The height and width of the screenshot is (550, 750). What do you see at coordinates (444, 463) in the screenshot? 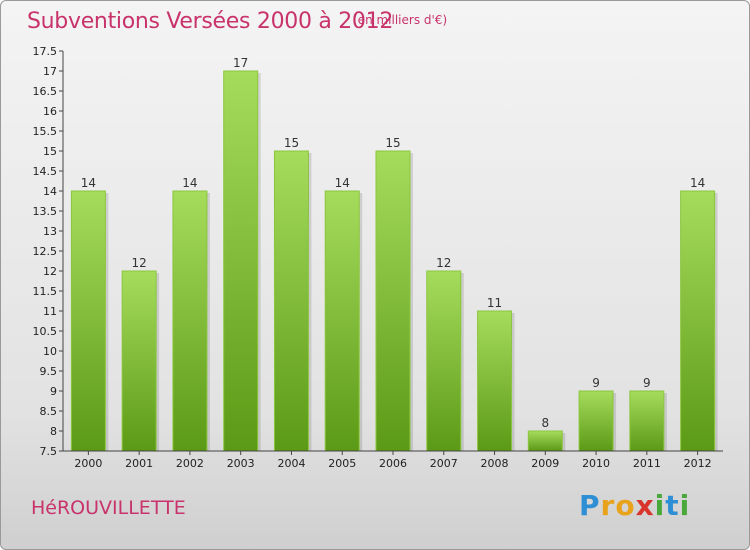
I see `x-tick-label-2007: 2007` at bounding box center [444, 463].